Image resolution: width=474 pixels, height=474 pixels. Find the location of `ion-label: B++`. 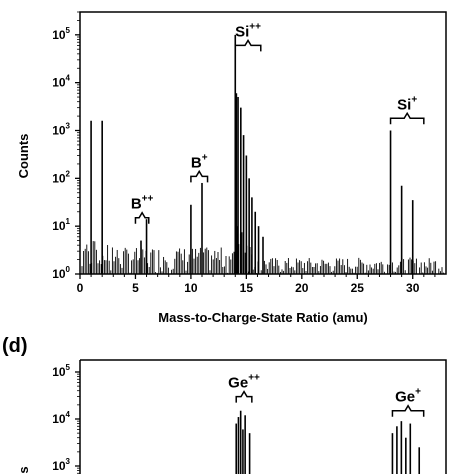

ion-label: B++ is located at coordinates (142, 203).